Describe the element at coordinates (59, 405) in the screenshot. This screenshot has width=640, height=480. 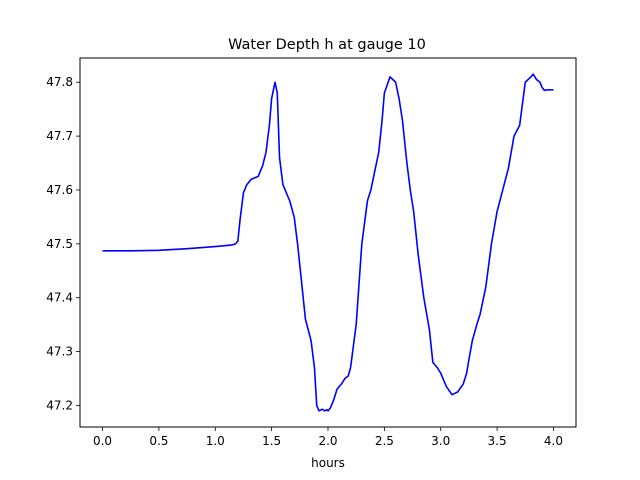
I see `y-tick-label: 47.2` at that location.